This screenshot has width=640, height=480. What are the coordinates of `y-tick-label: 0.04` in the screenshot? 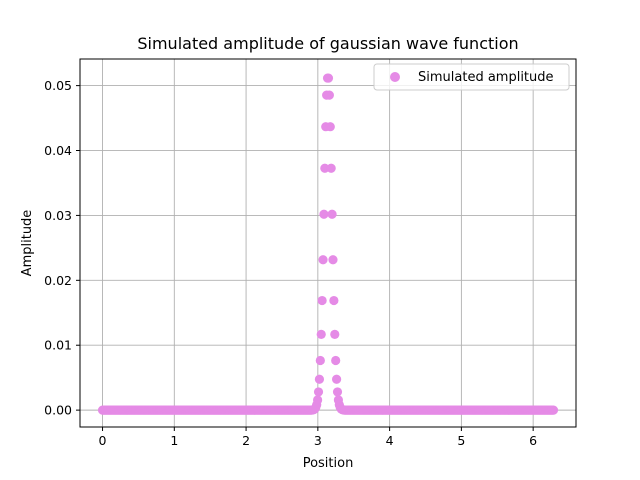 It's located at (58, 150).